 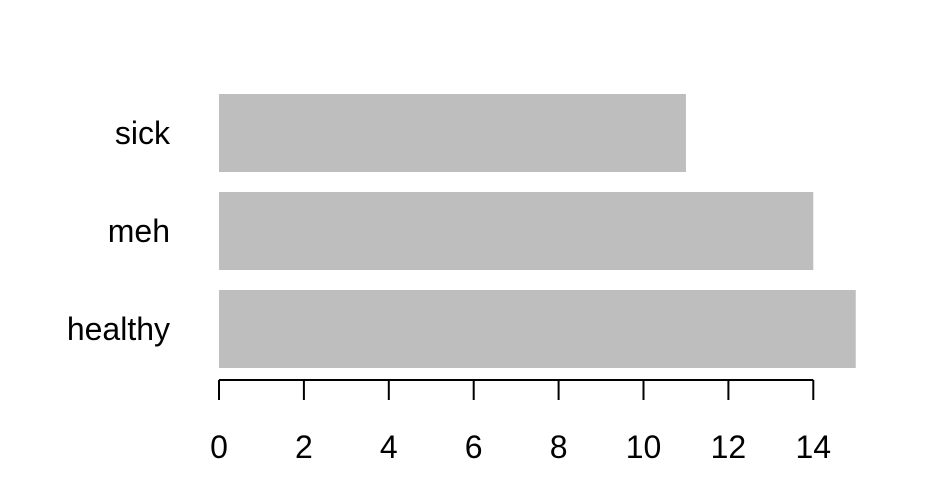 I want to click on x-tick-label-8: 8, so click(x=559, y=447).